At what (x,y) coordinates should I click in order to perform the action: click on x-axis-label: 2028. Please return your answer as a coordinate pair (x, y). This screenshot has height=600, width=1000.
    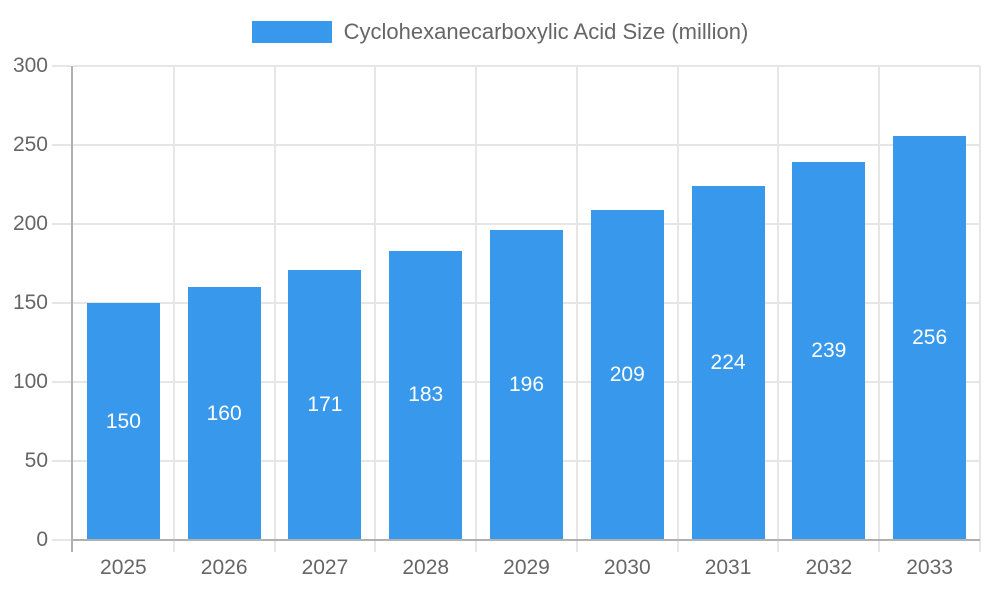
    Looking at the image, I should click on (426, 567).